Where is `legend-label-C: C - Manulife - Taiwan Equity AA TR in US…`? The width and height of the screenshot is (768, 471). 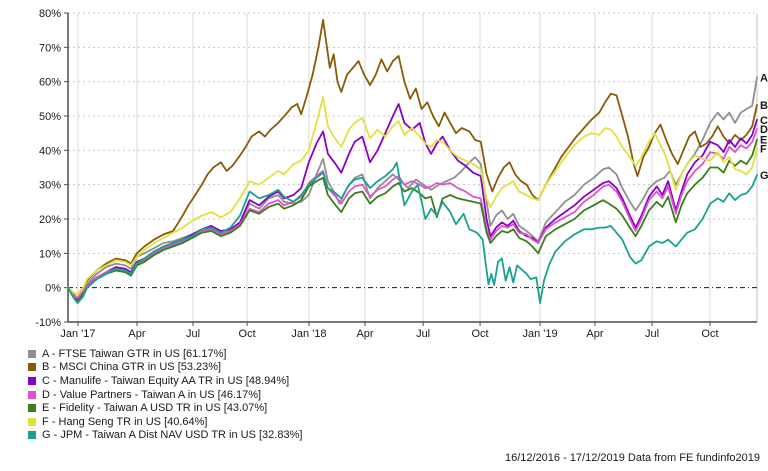 legend-label-C: C - Manulife - Taiwan Equity AA TR in US… is located at coordinates (166, 380).